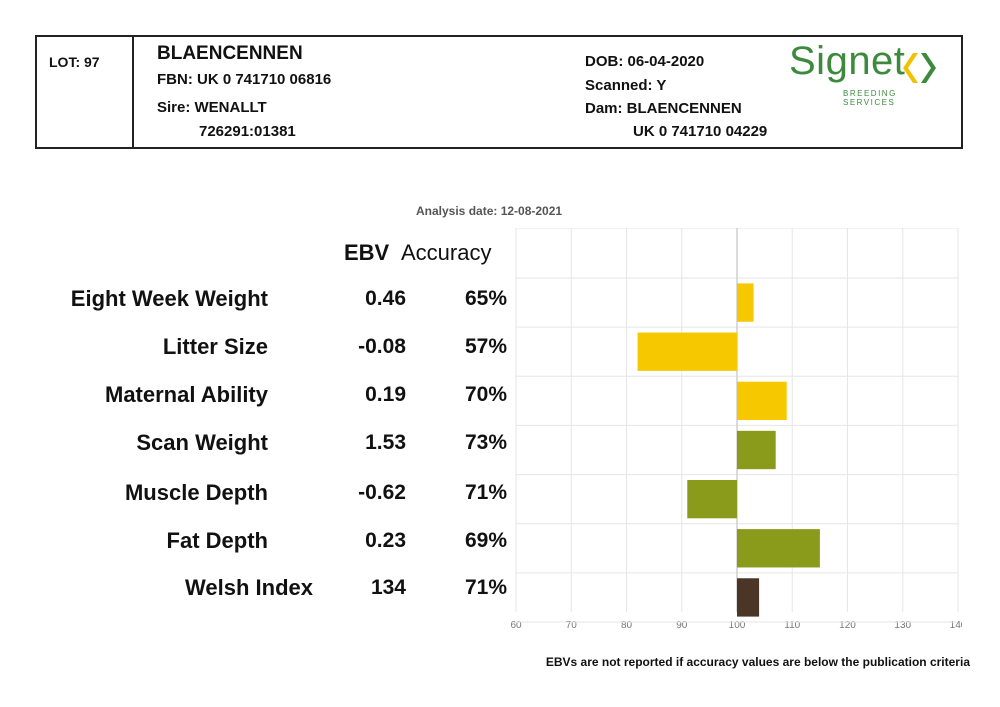  I want to click on scanned-status: Scanned: Y, so click(626, 85).